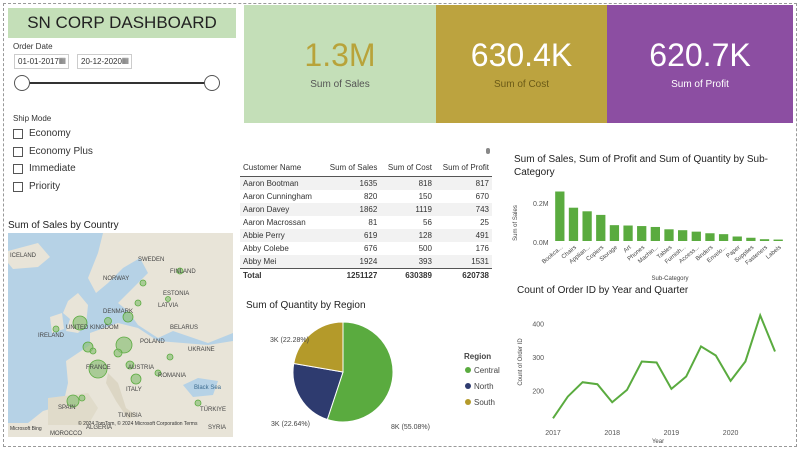 The width and height of the screenshot is (800, 451). I want to click on pie-legend: Central North South, so click(482, 386).